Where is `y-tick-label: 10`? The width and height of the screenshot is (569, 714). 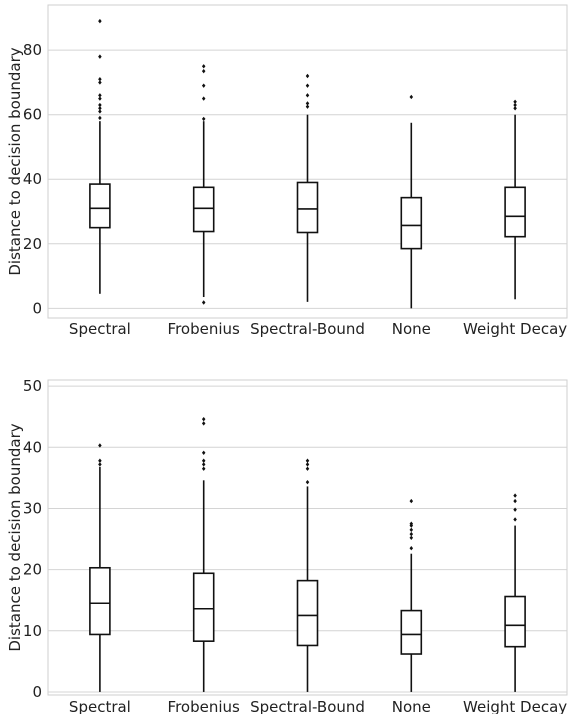
y-tick-label: 10 is located at coordinates (32, 631).